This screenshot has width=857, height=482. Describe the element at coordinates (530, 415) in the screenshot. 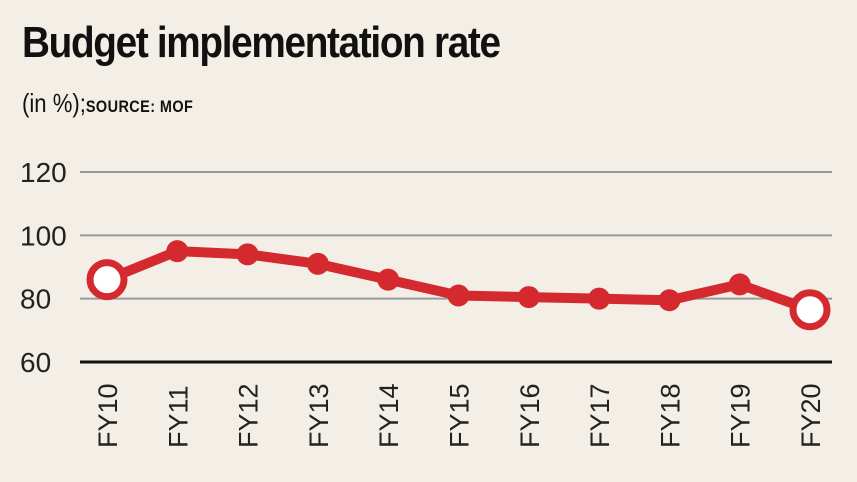

I see `x-tick-label-FY16: FY16` at that location.